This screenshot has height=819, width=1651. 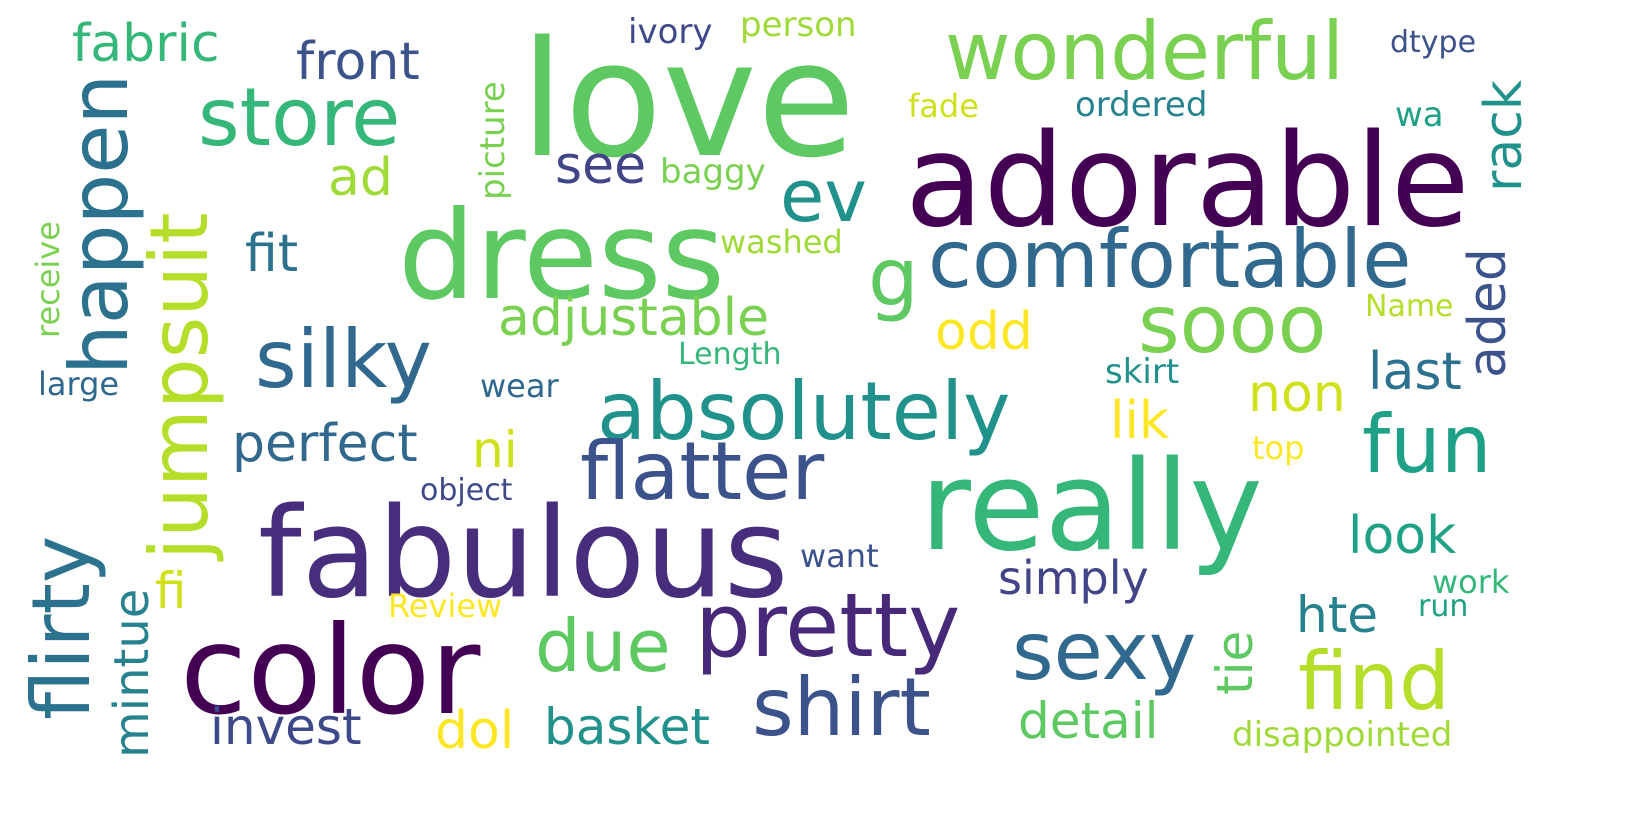 What do you see at coordinates (445, 606) in the screenshot?
I see `word-Review: Review` at bounding box center [445, 606].